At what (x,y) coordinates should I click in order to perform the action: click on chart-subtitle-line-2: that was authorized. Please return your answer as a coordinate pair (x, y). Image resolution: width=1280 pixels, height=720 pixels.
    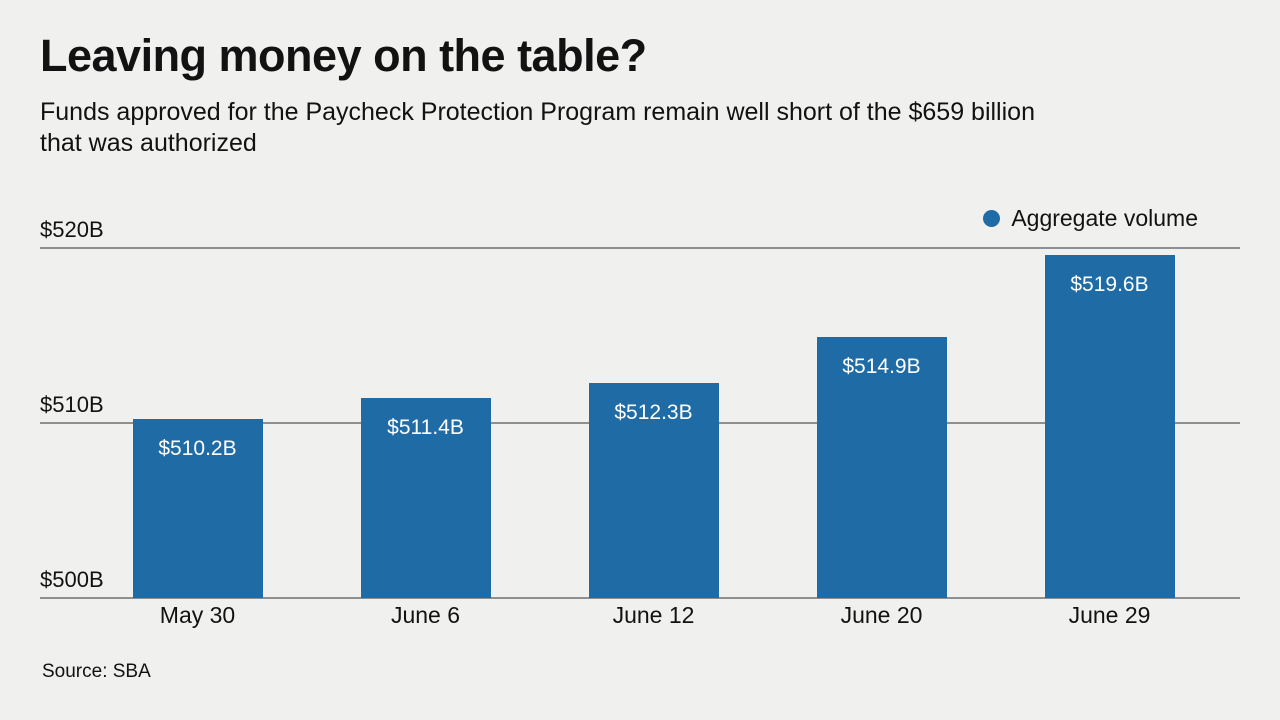
    Looking at the image, I should click on (148, 143).